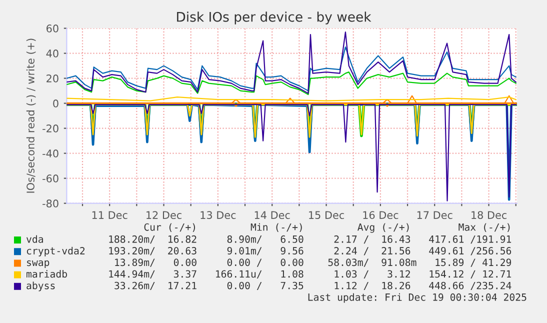 The height and width of the screenshot is (323, 547). I want to click on y-tick-label: -80, so click(50, 204).